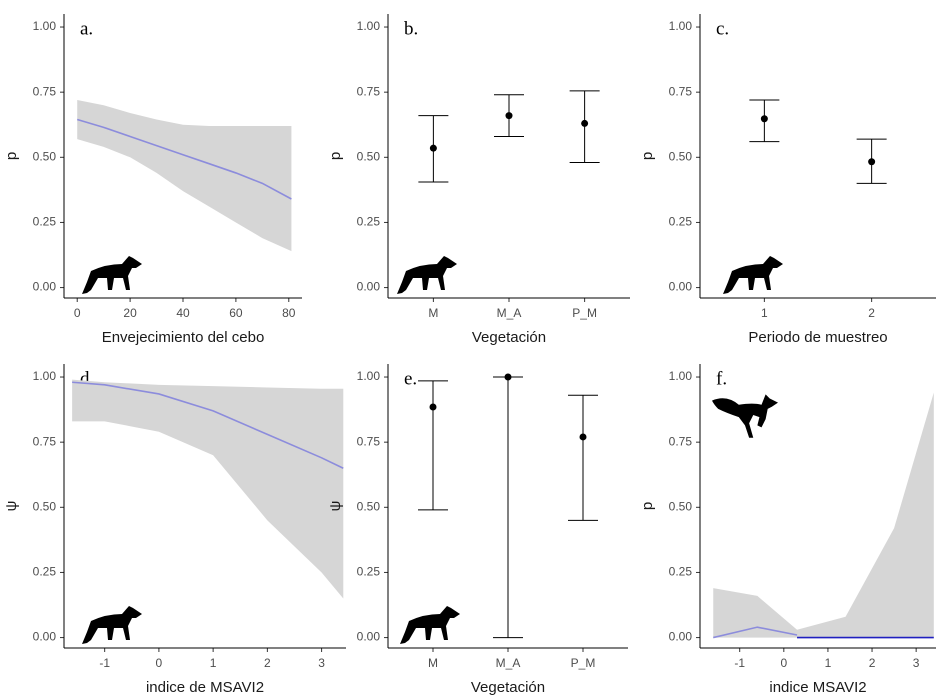  What do you see at coordinates (289, 313) in the screenshot?
I see `x-tick-label: 80` at bounding box center [289, 313].